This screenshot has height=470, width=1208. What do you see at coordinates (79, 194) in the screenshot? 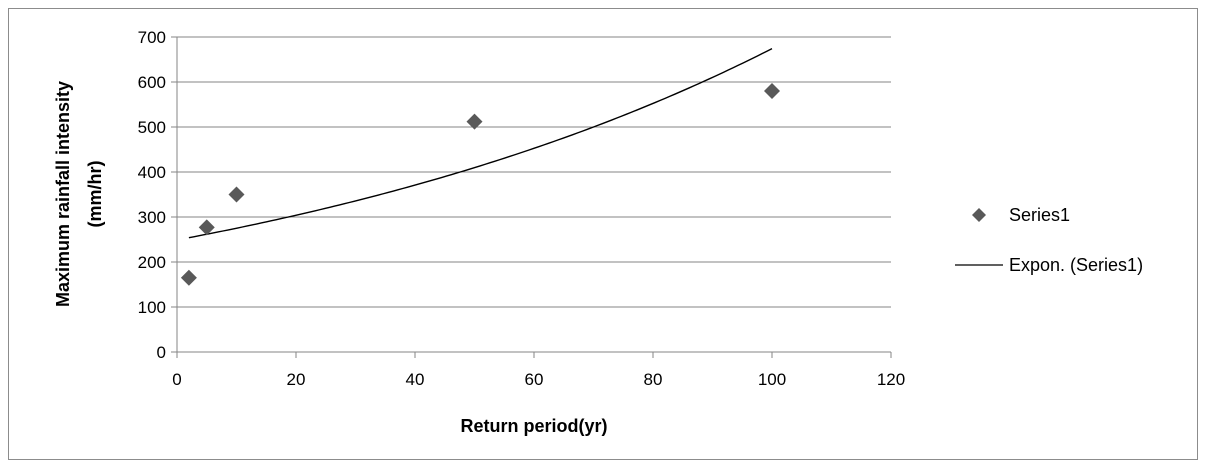
I see `y-axis-title: Maximum rainfall intensity (mm/hr)` at bounding box center [79, 194].